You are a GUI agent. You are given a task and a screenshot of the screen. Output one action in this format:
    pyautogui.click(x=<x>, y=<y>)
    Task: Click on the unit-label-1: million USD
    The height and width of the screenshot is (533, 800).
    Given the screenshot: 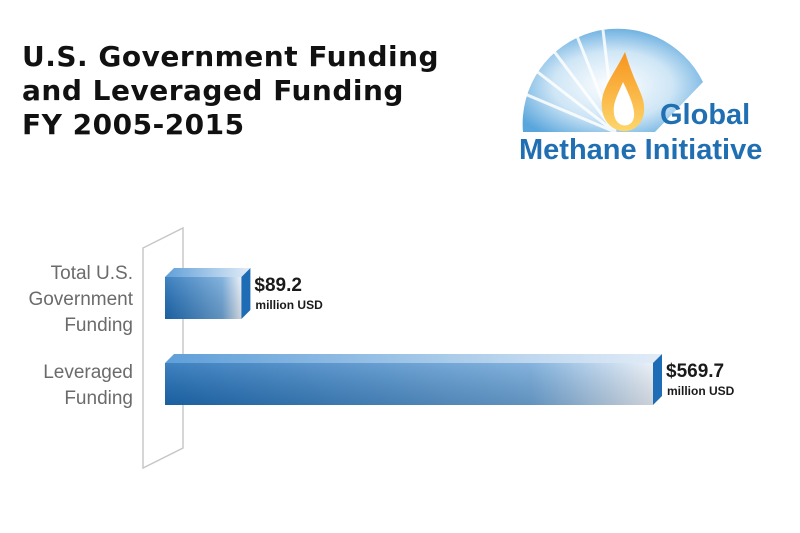 What is the action you would take?
    pyautogui.click(x=701, y=391)
    